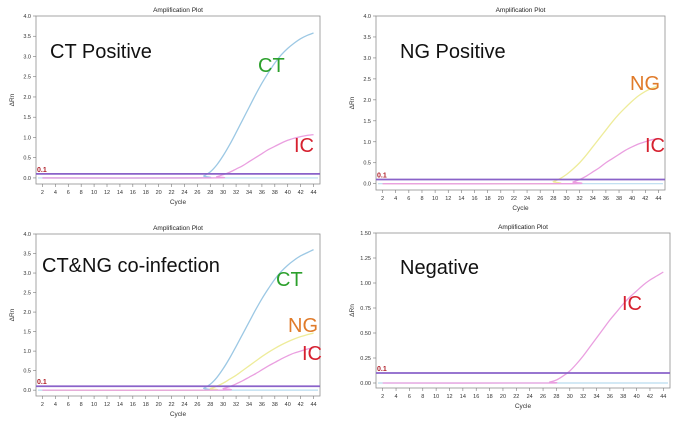 Image resolution: width=680 pixels, height=437 pixels. Describe the element at coordinates (439, 268) in the screenshot. I see `panel-heading: Negative` at that location.